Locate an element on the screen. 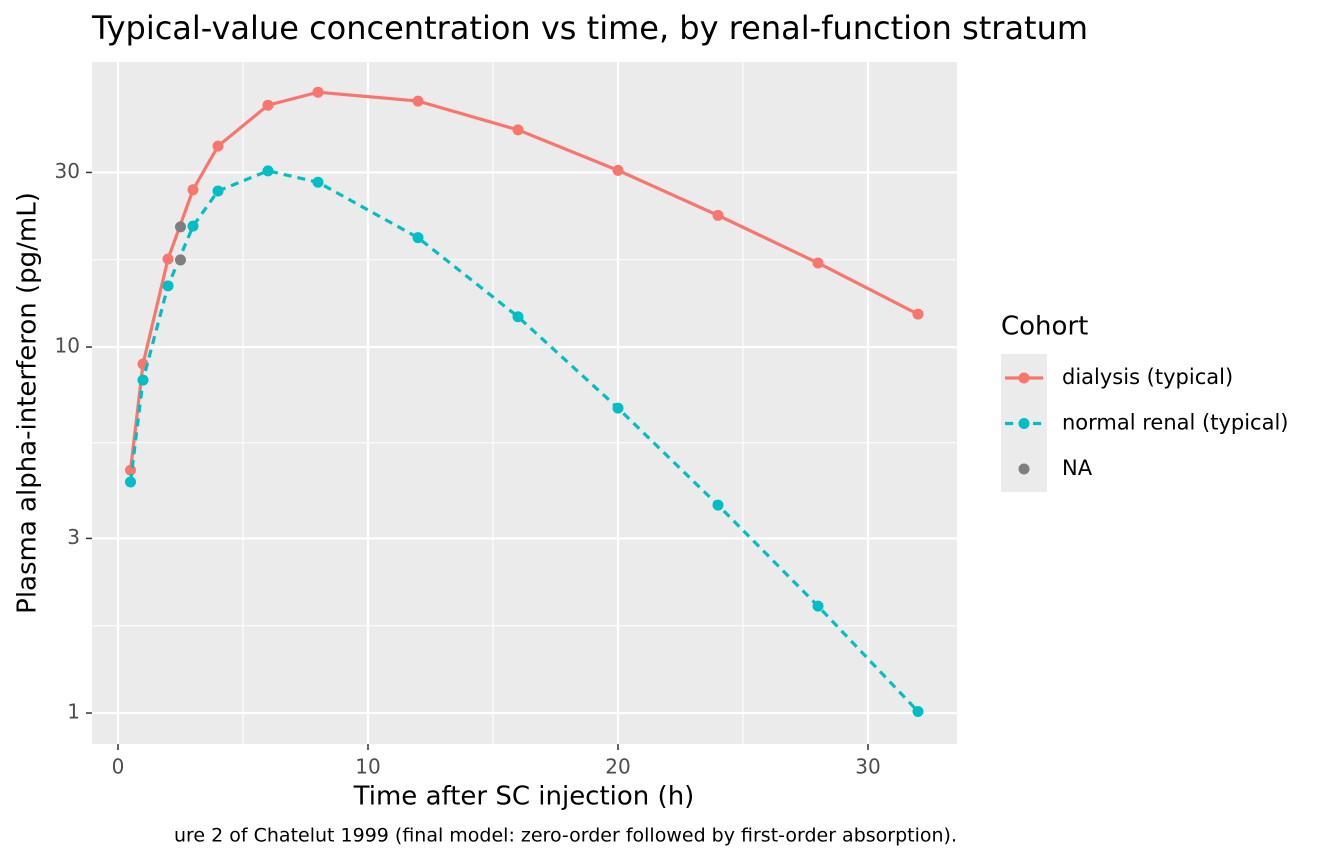  legend-label: normal renal (typical) is located at coordinates (1175, 423).